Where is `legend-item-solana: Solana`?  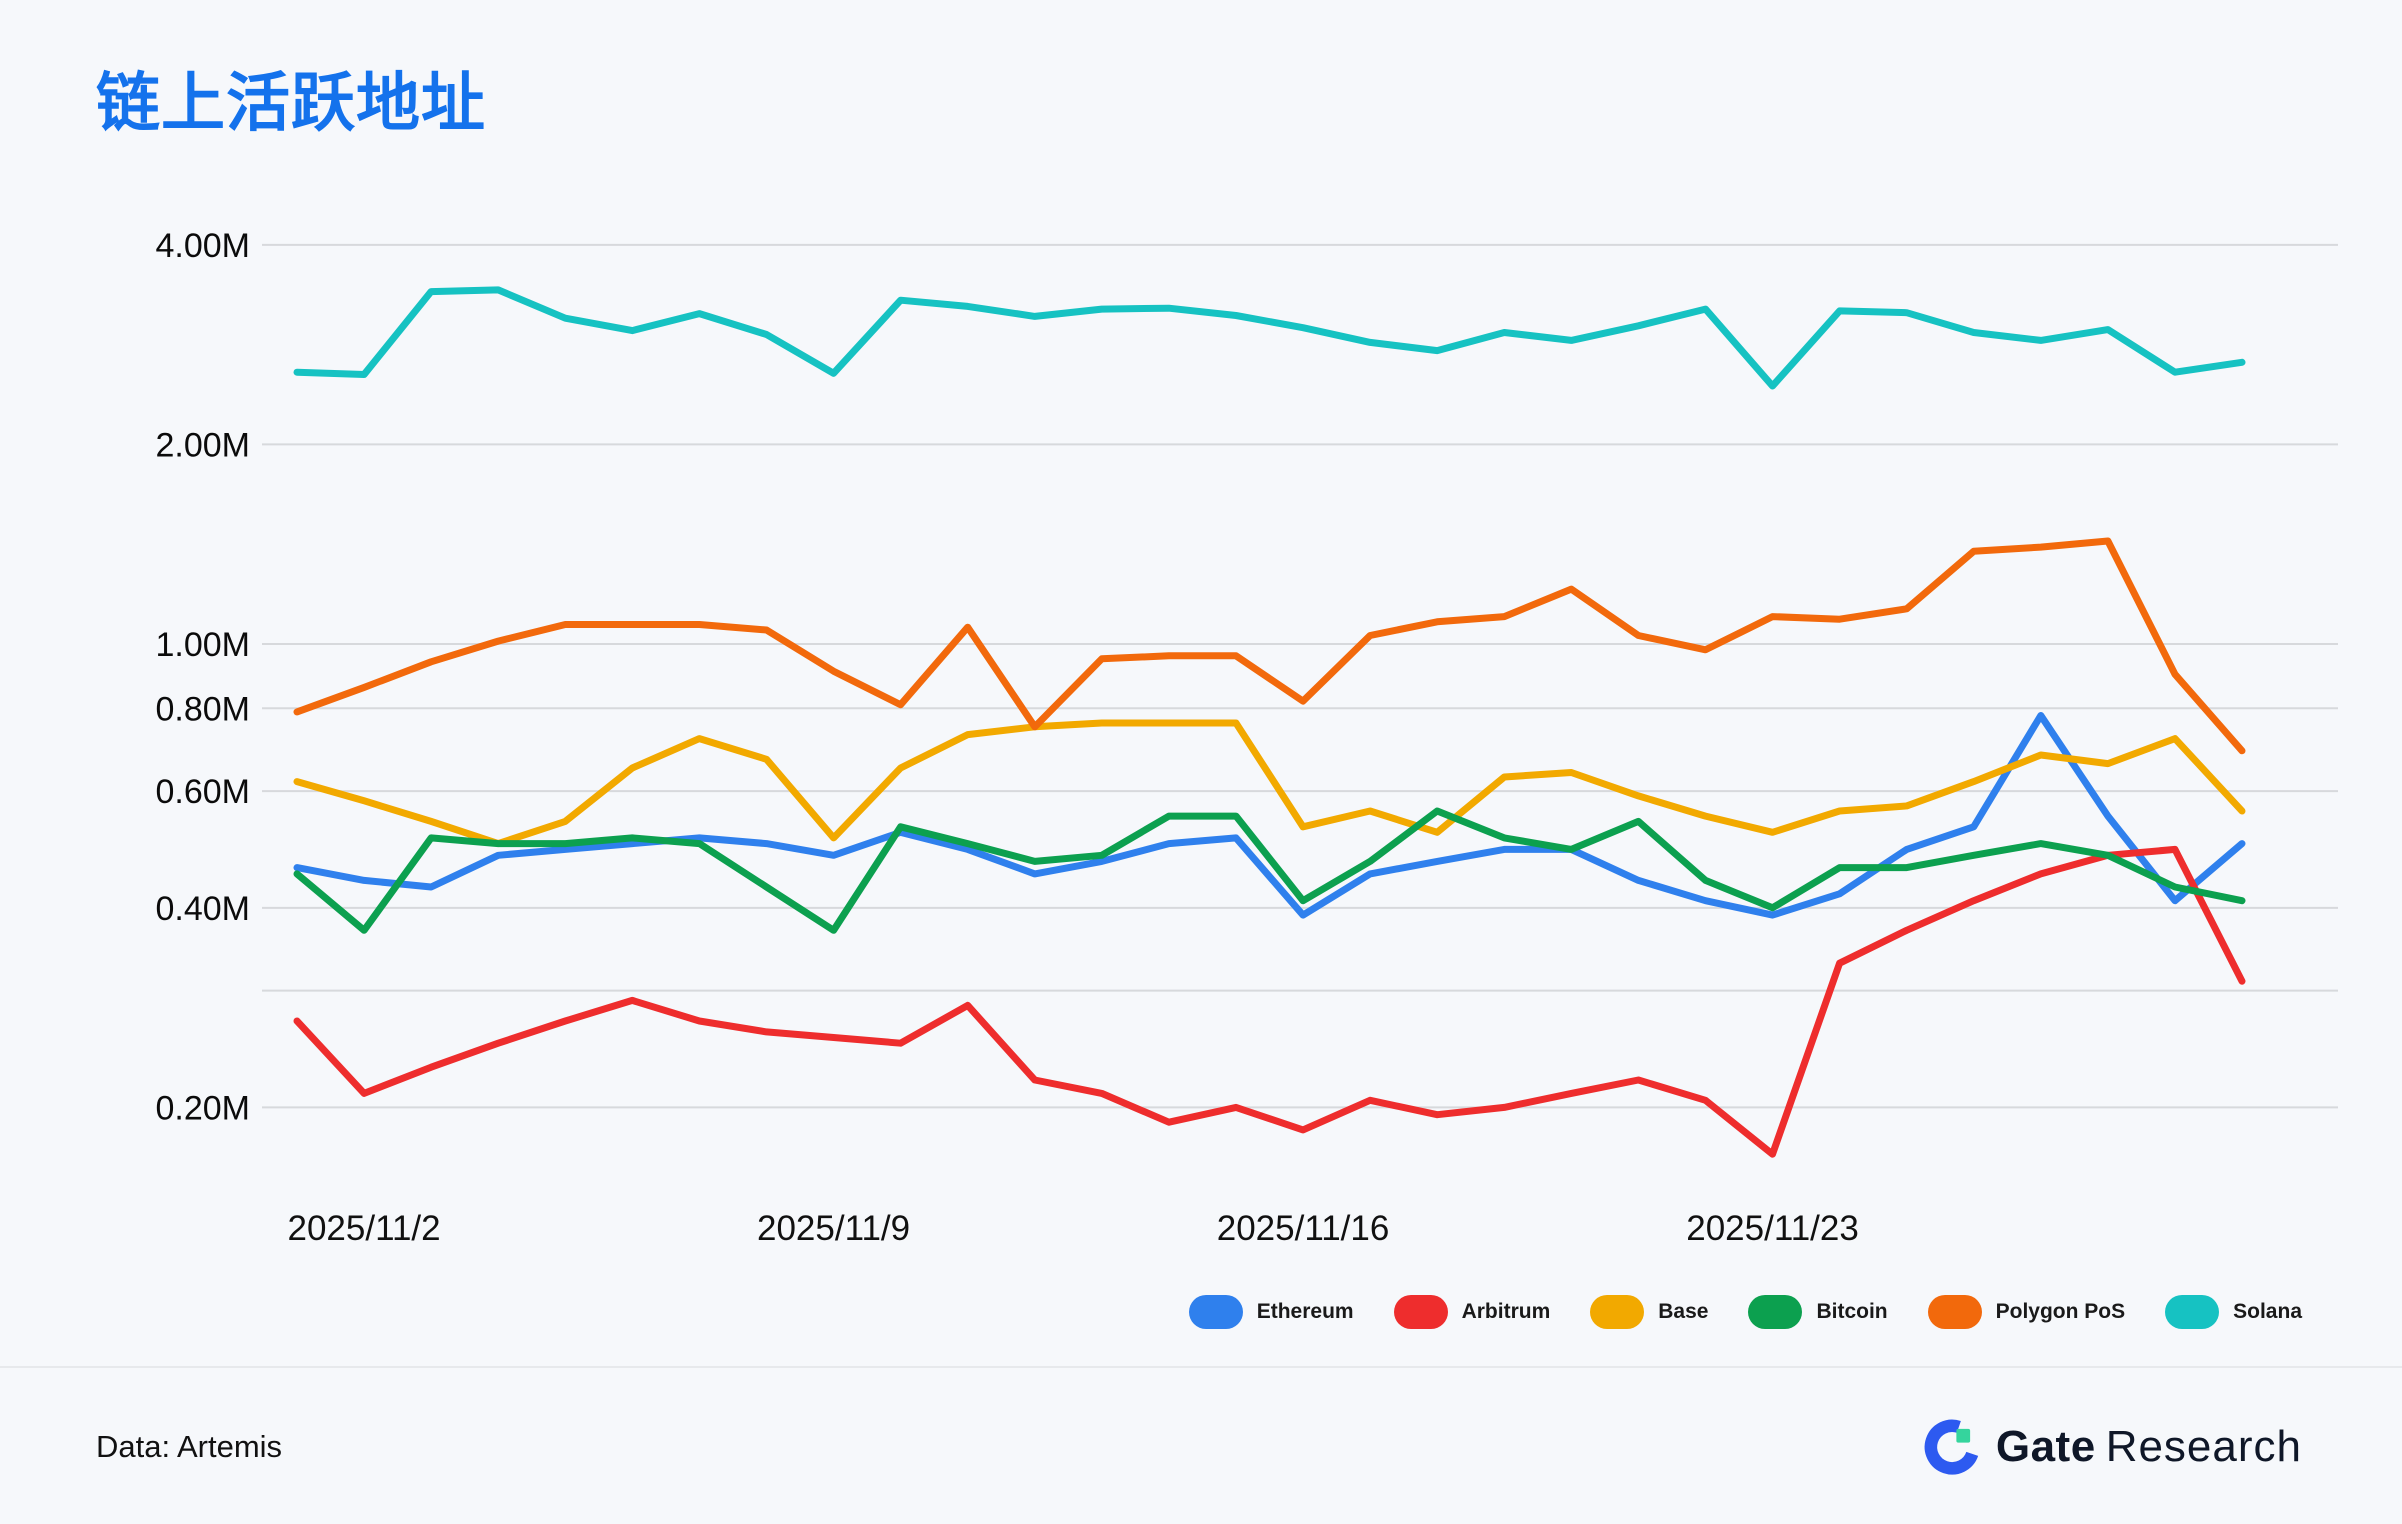
legend-item-solana: Solana is located at coordinates (2233, 1312).